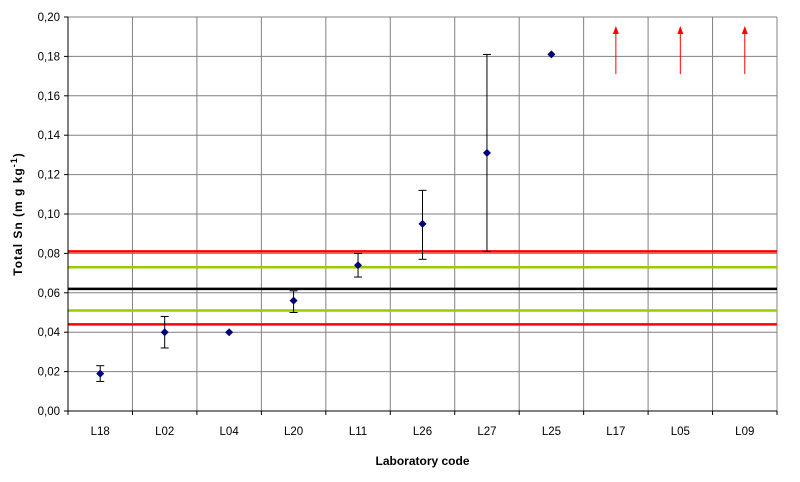 The image size is (800, 482). Describe the element at coordinates (680, 432) in the screenshot. I see `x-tick-label: L05` at that location.